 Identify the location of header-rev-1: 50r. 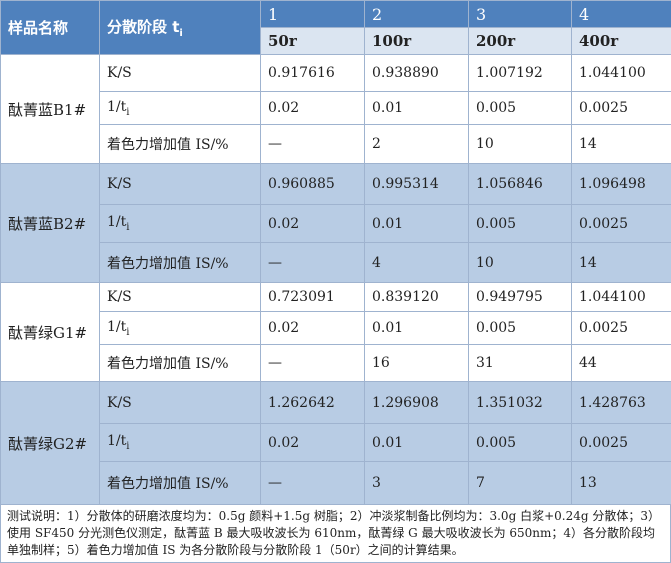
(312, 41).